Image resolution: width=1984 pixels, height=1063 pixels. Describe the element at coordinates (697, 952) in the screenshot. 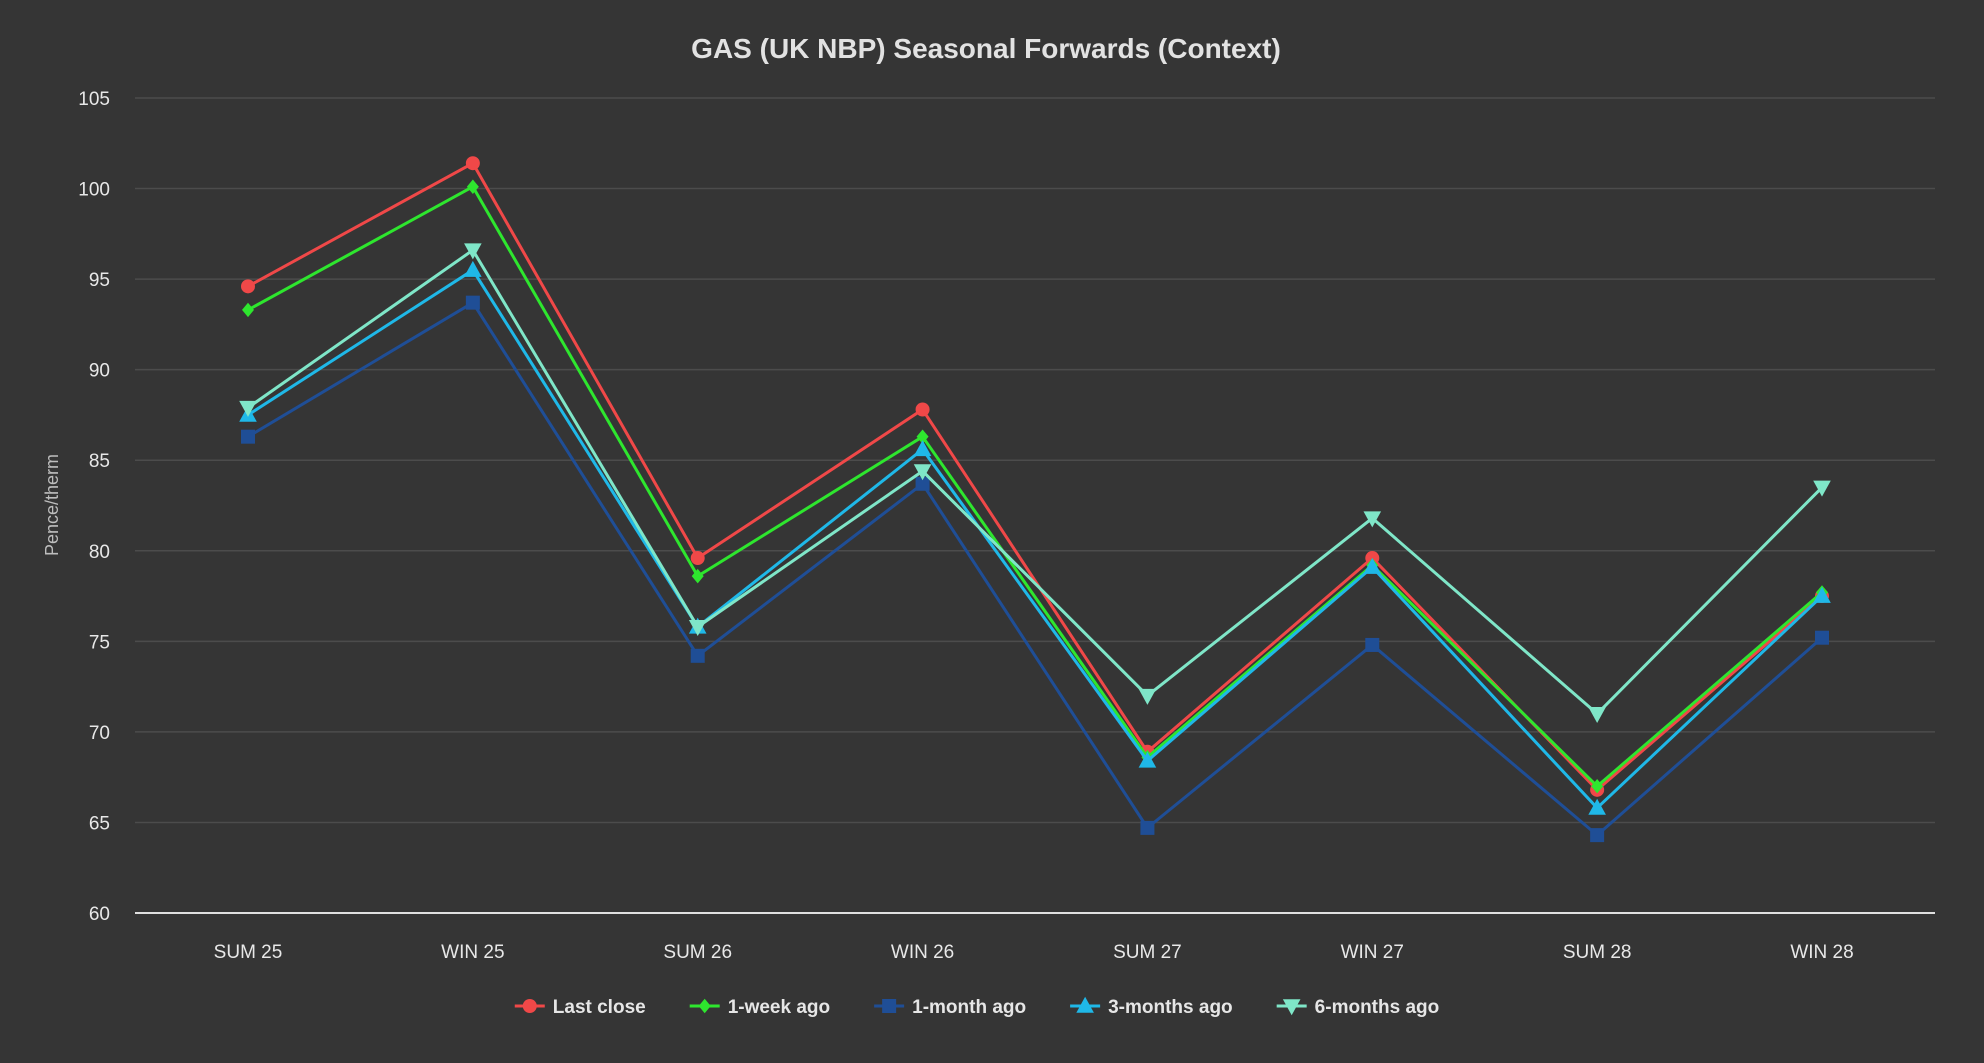

I see `x-tick-label: SUM 26` at that location.